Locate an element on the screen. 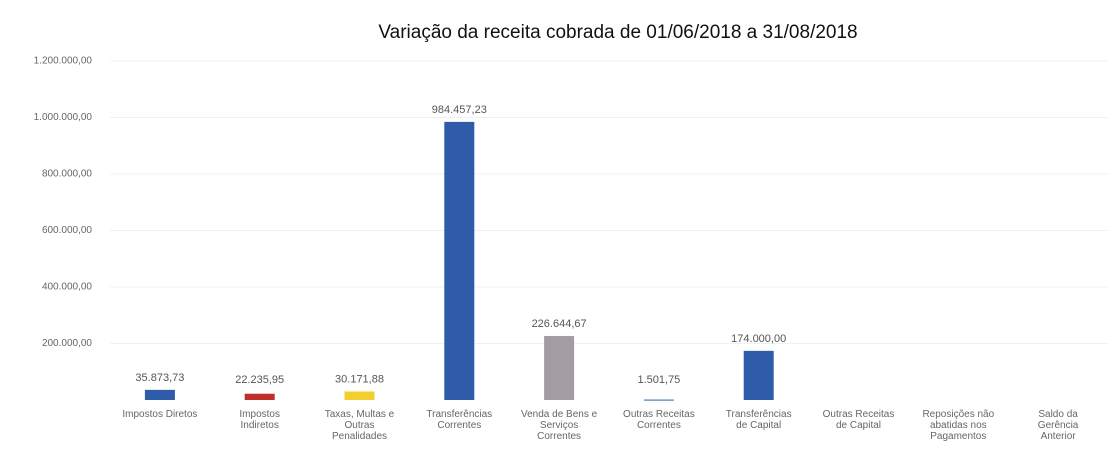  x-tick-label: Taxas, Multas e Outras Penalidades is located at coordinates (360, 425).